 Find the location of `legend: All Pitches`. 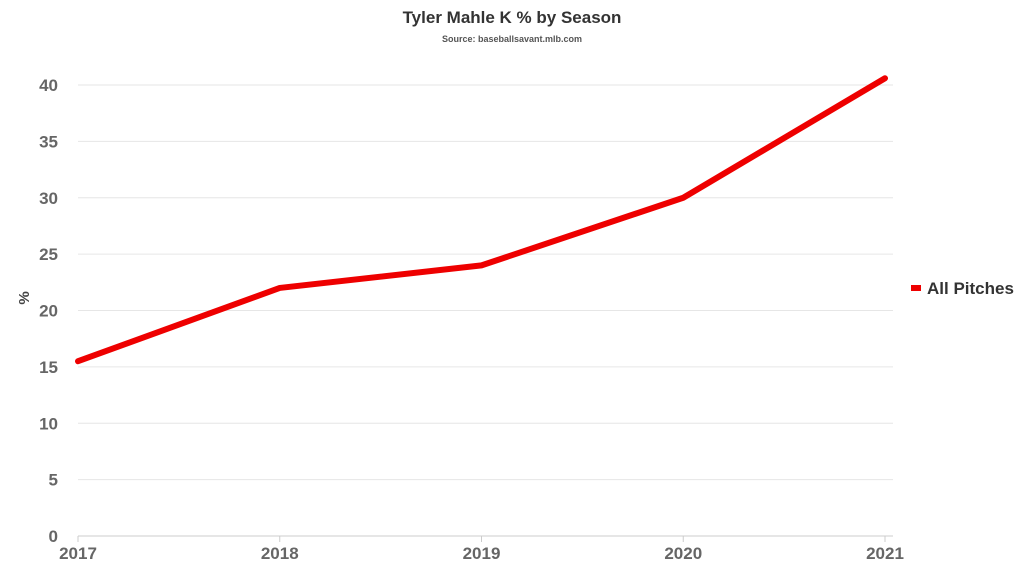

legend: All Pitches is located at coordinates (962, 288).